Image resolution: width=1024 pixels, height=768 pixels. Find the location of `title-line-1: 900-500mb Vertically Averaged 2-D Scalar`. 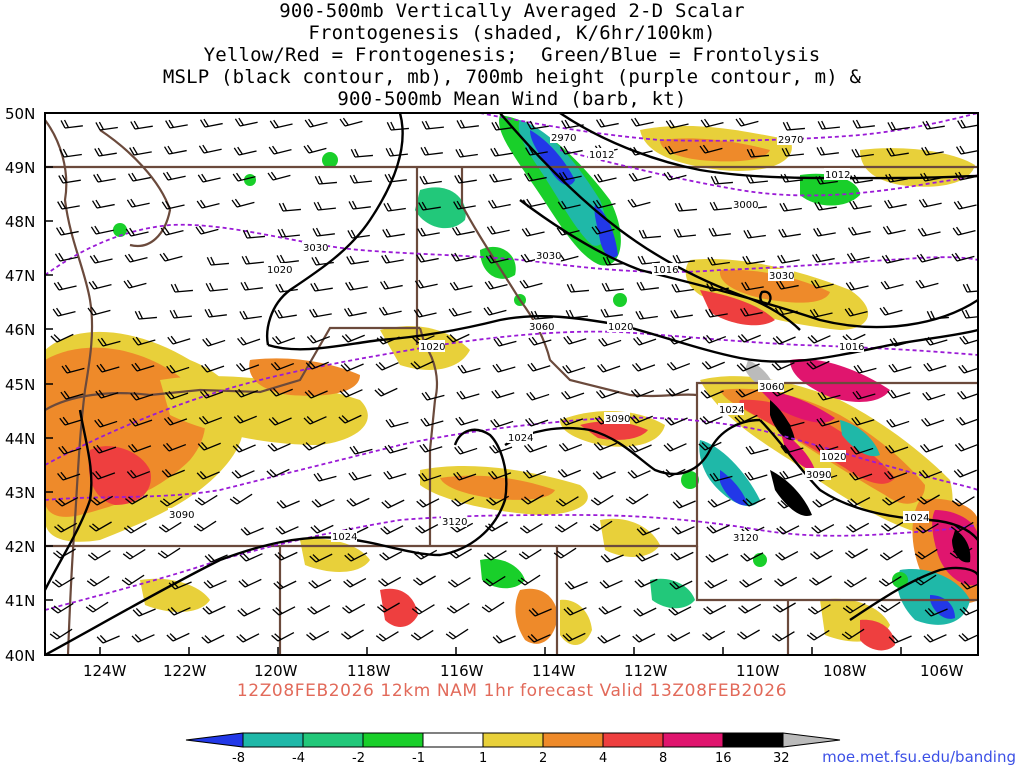

title-line-1: 900-500mb Vertically Averaged 2-D Scalar is located at coordinates (512, 11).